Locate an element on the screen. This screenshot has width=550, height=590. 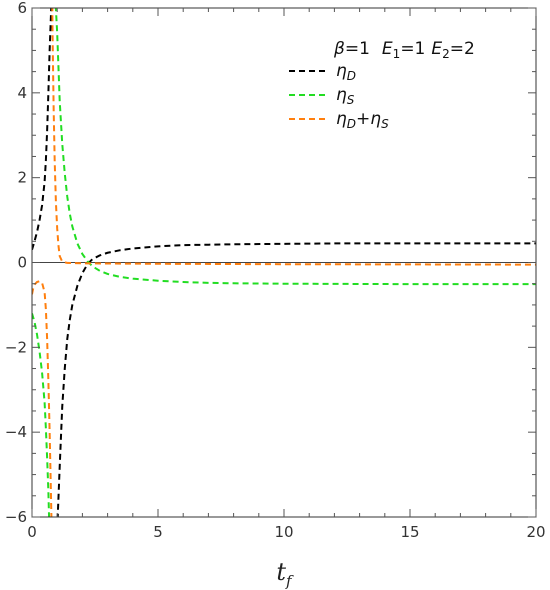
legend-label-0: ηD is located at coordinates (346, 72).